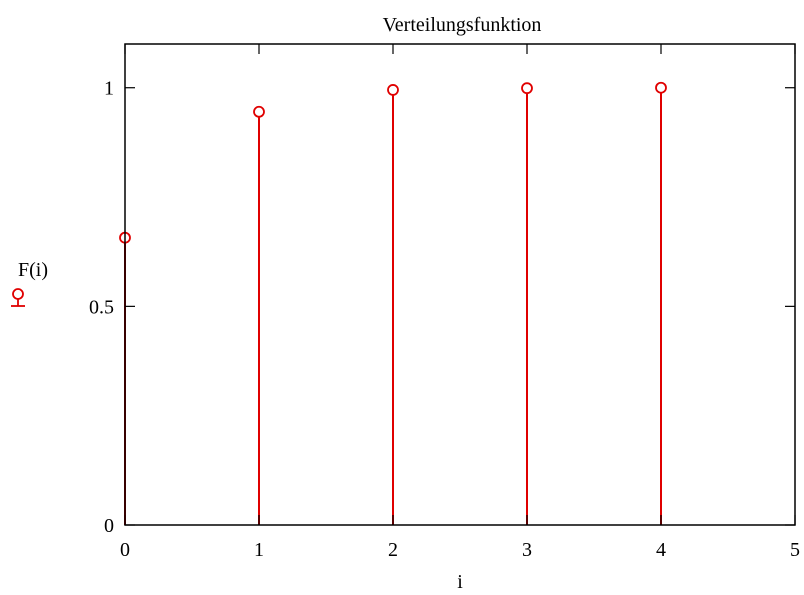  What do you see at coordinates (109, 526) in the screenshot?
I see `y-tick-label: 0` at bounding box center [109, 526].